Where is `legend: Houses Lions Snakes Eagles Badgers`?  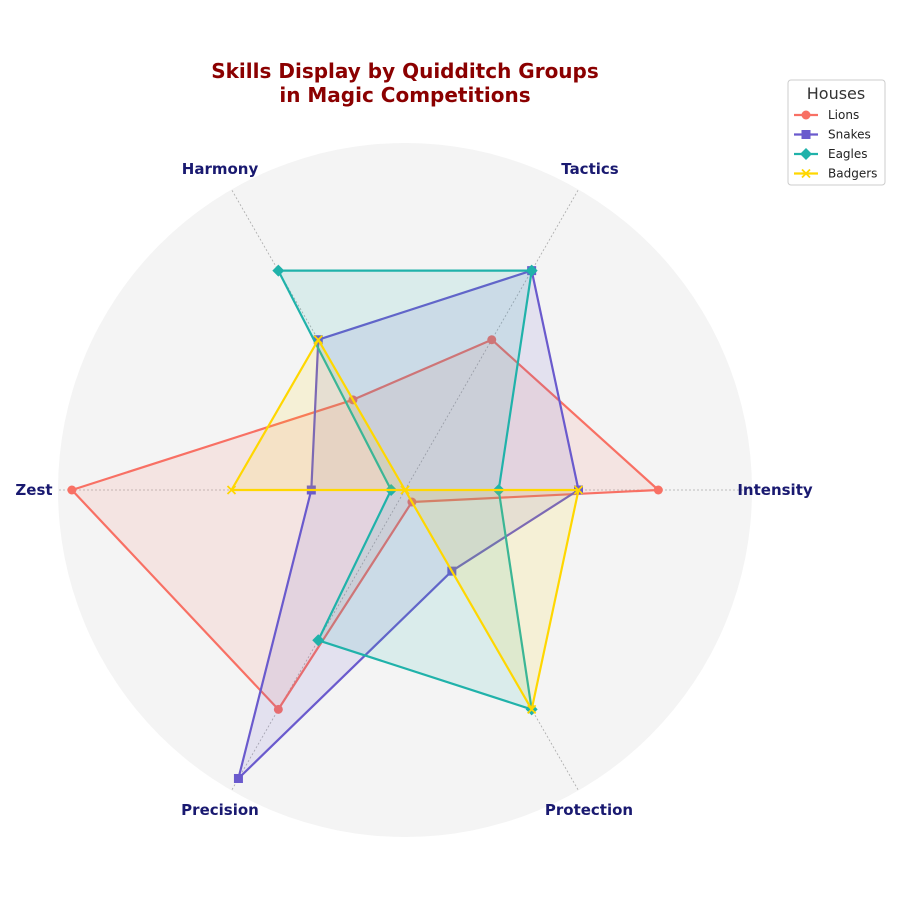 legend: Houses Lions Snakes Eagles Badgers is located at coordinates (836, 132).